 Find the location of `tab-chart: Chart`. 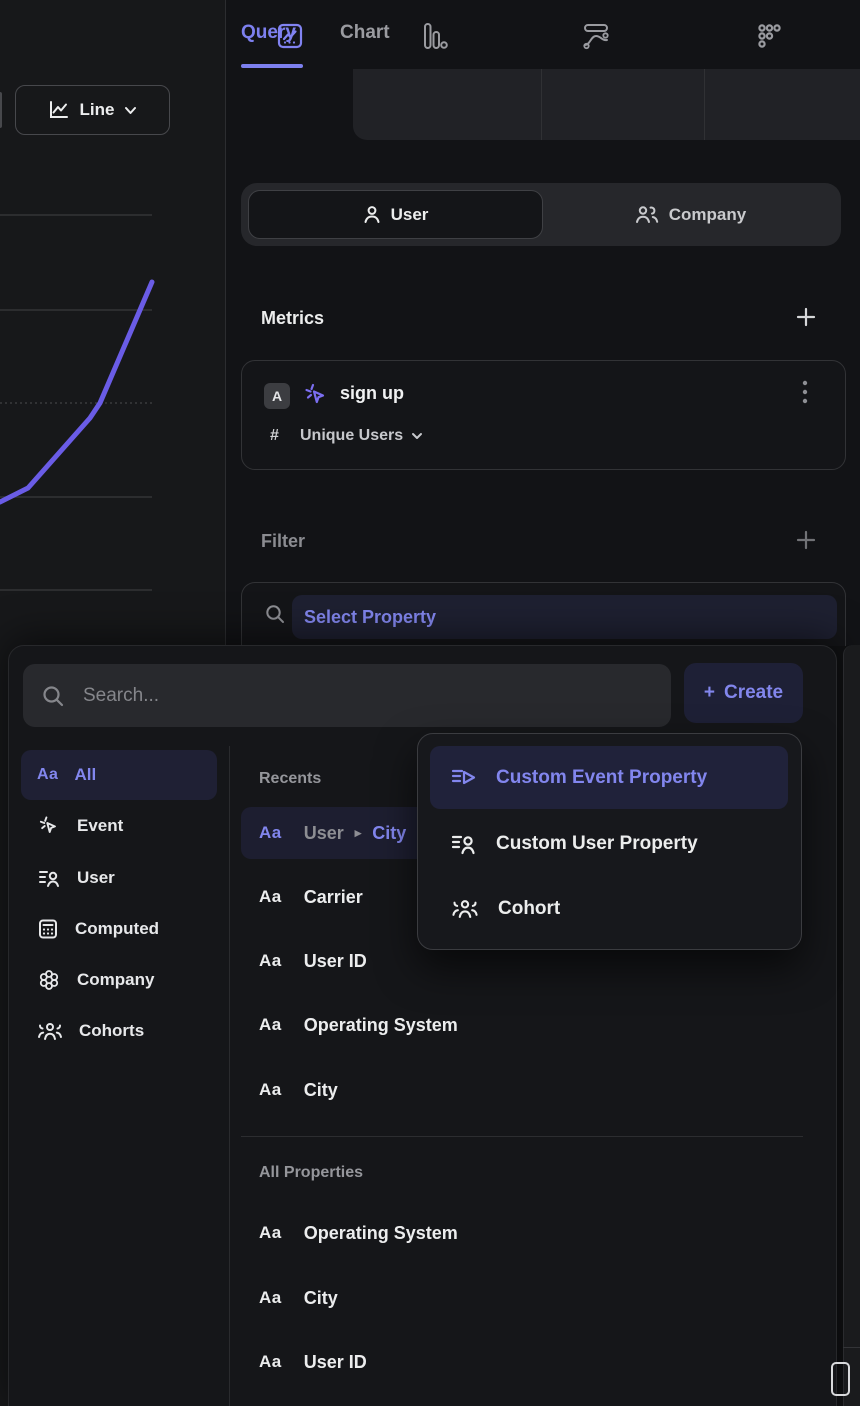

tab-chart: Chart is located at coordinates (365, 32).